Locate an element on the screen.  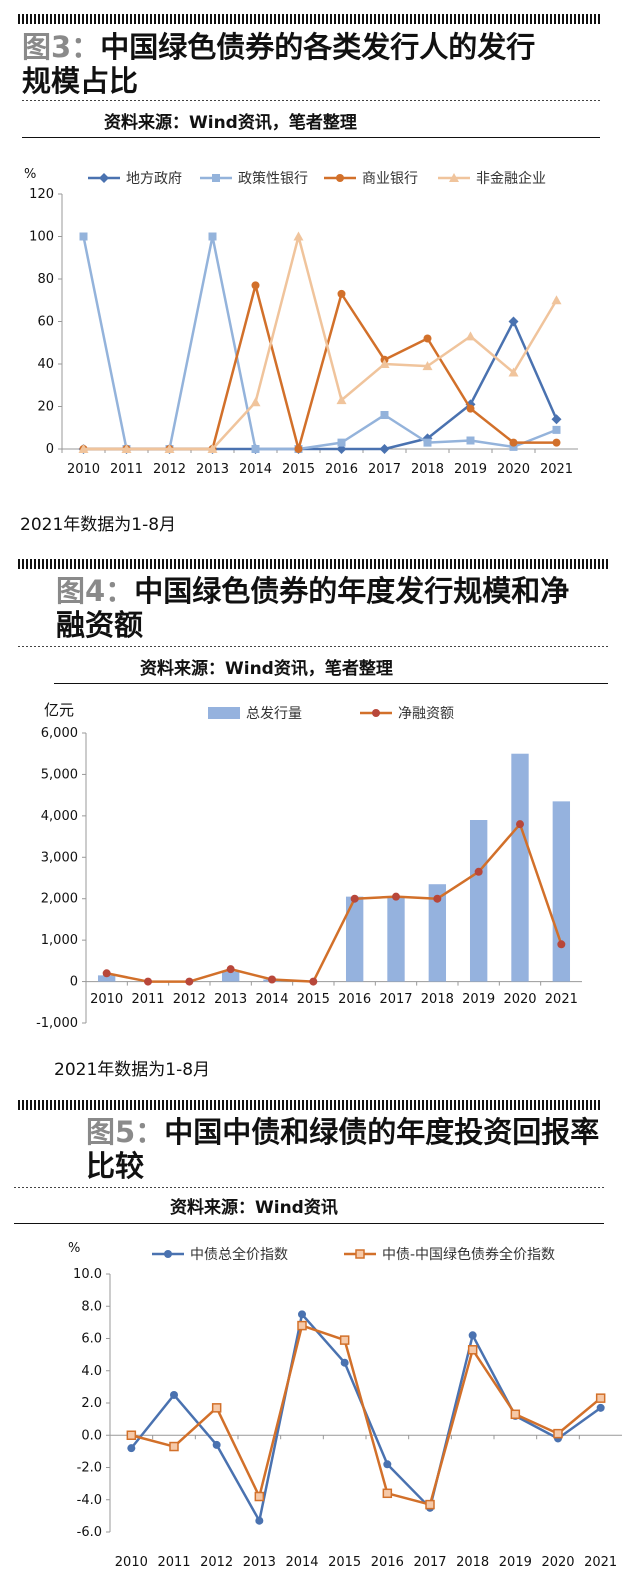
y-axis-unit: % is located at coordinates (30, 174).